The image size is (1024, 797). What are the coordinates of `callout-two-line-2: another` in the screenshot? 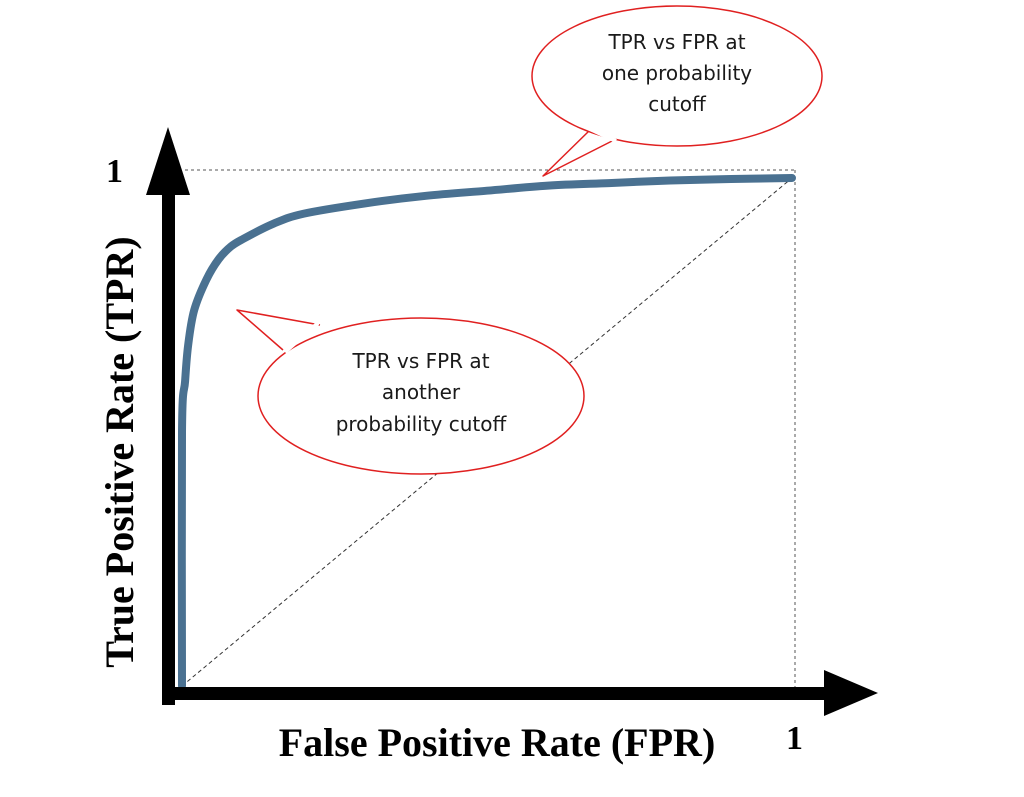 It's located at (421, 392).